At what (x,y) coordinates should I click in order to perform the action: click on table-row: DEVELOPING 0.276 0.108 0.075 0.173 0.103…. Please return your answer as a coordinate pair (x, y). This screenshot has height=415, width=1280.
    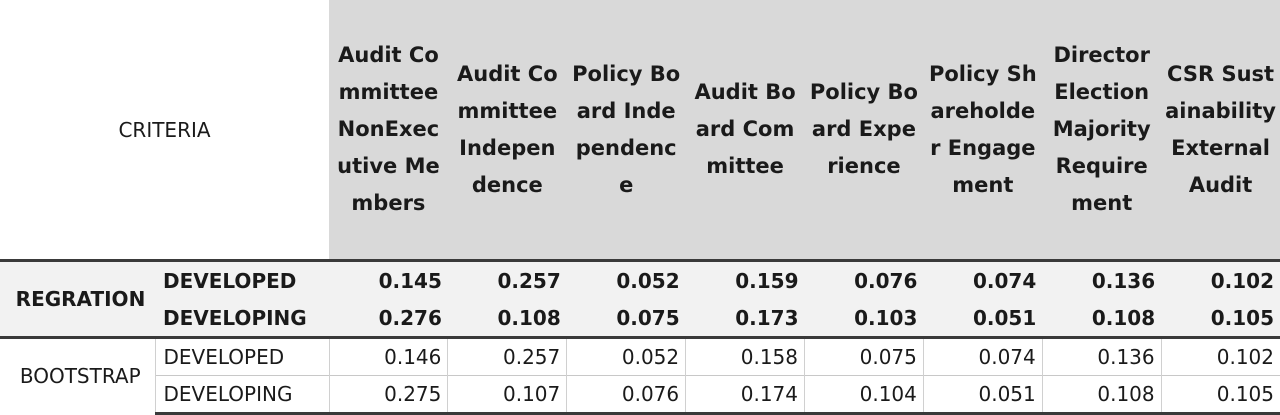
    Looking at the image, I should click on (640, 318).